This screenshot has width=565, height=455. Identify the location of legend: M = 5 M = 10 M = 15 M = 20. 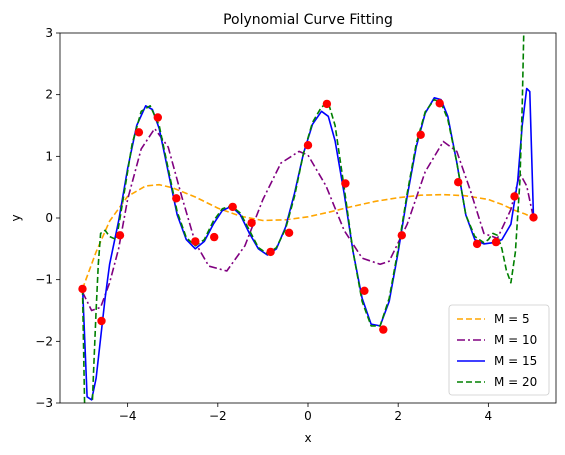
(499, 350).